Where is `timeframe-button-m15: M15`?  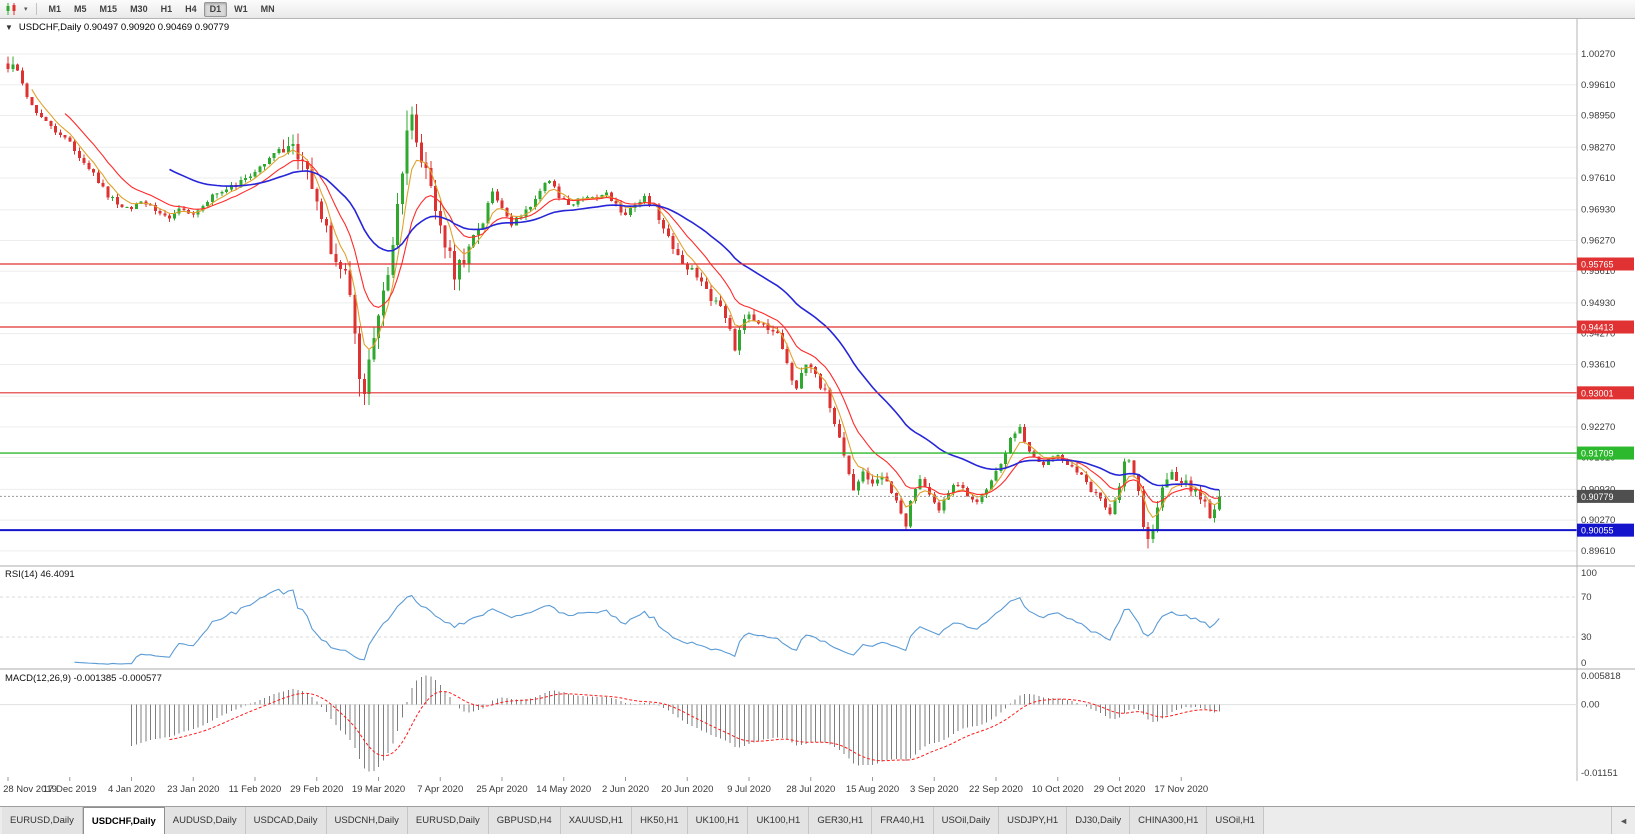
timeframe-button-m15: M15 is located at coordinates (108, 8).